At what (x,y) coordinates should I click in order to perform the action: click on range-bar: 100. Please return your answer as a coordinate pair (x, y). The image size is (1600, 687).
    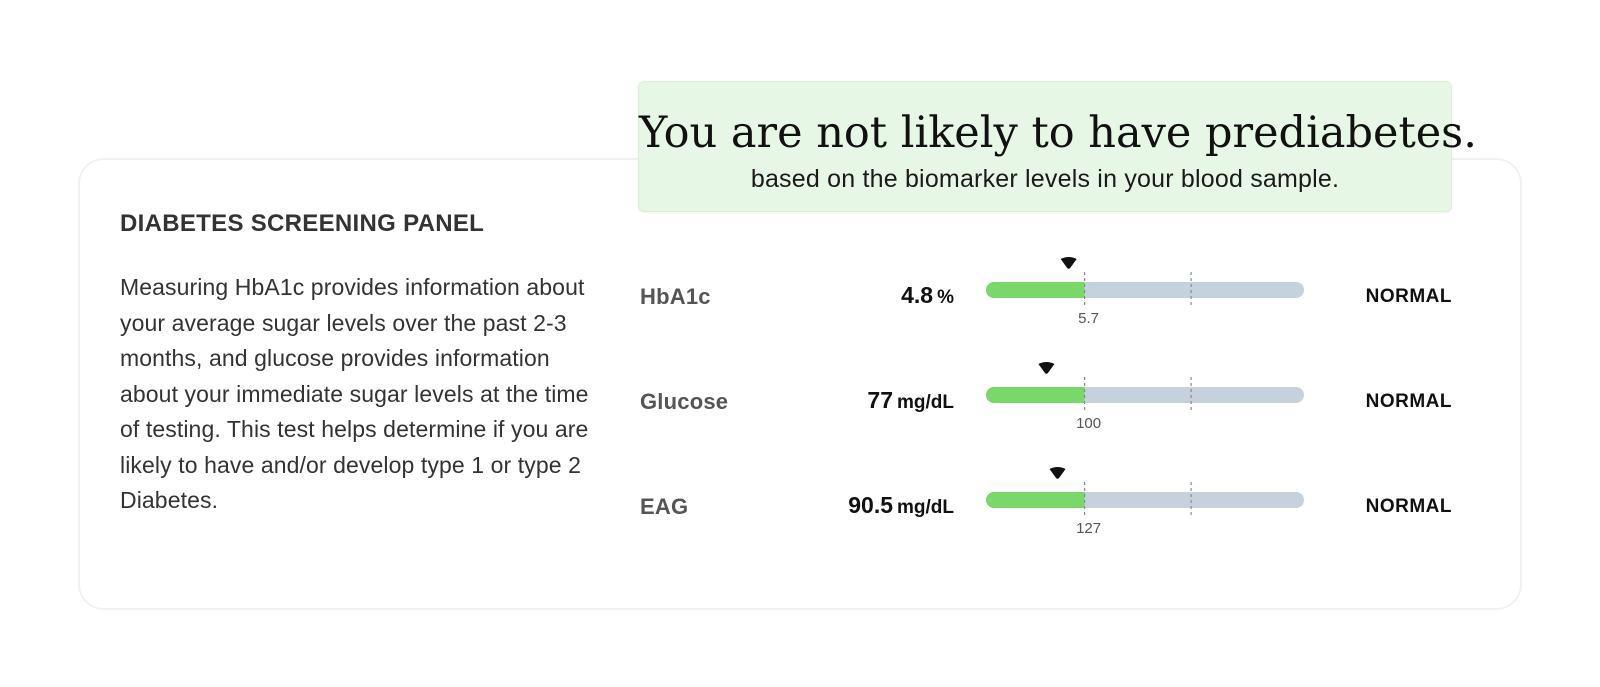
    Looking at the image, I should click on (1145, 397).